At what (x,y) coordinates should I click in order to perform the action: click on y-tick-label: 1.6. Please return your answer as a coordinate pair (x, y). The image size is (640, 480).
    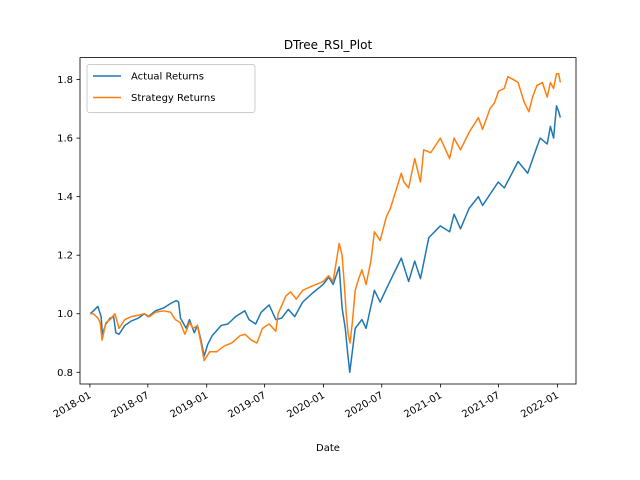
    Looking at the image, I should click on (65, 139).